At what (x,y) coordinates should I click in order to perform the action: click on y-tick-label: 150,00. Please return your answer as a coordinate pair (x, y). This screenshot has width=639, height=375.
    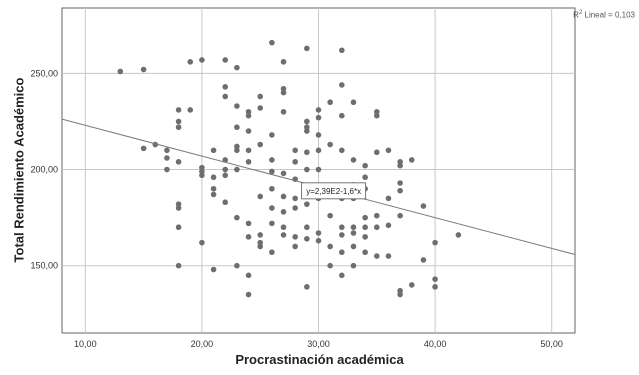
    Looking at the image, I should click on (44, 266).